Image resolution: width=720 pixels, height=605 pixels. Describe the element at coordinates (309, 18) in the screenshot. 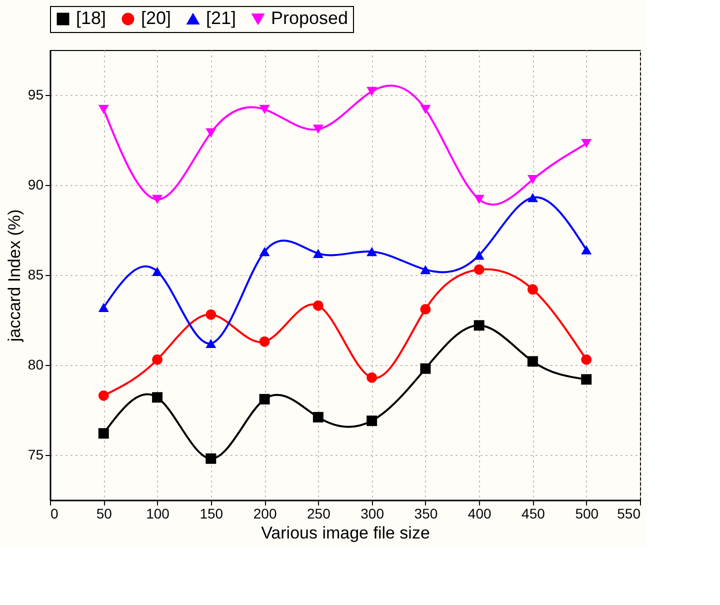

I see `legend-label: Proposed` at that location.